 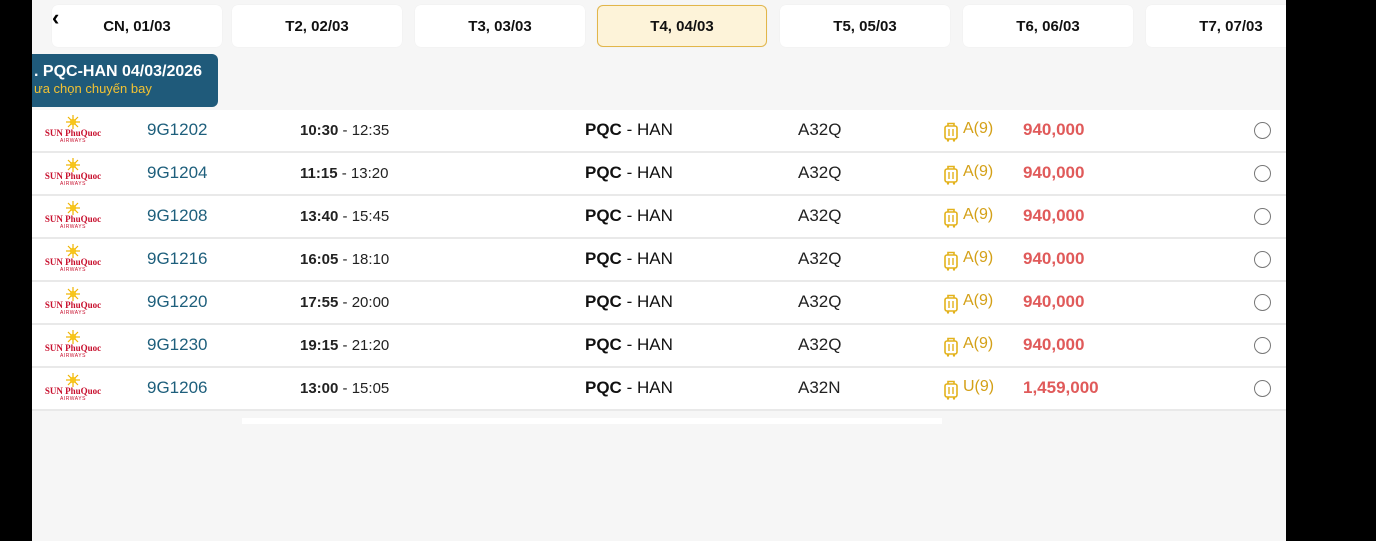 What do you see at coordinates (137, 26) in the screenshot?
I see `date-tab-0: CN, 01/03` at bounding box center [137, 26].